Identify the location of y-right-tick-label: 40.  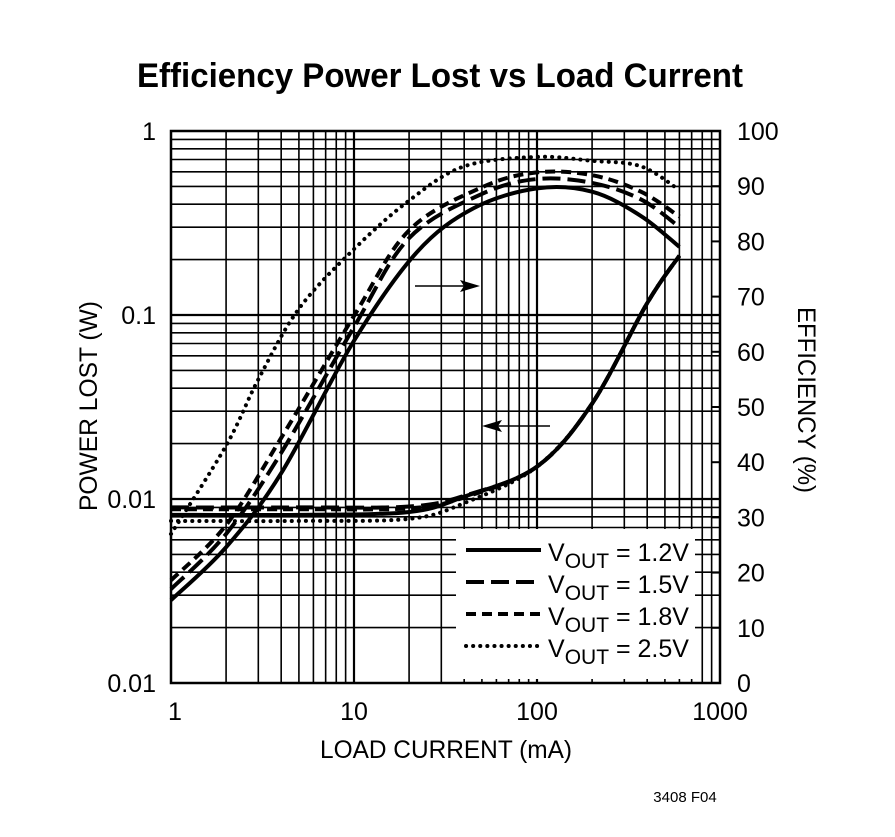
(751, 463).